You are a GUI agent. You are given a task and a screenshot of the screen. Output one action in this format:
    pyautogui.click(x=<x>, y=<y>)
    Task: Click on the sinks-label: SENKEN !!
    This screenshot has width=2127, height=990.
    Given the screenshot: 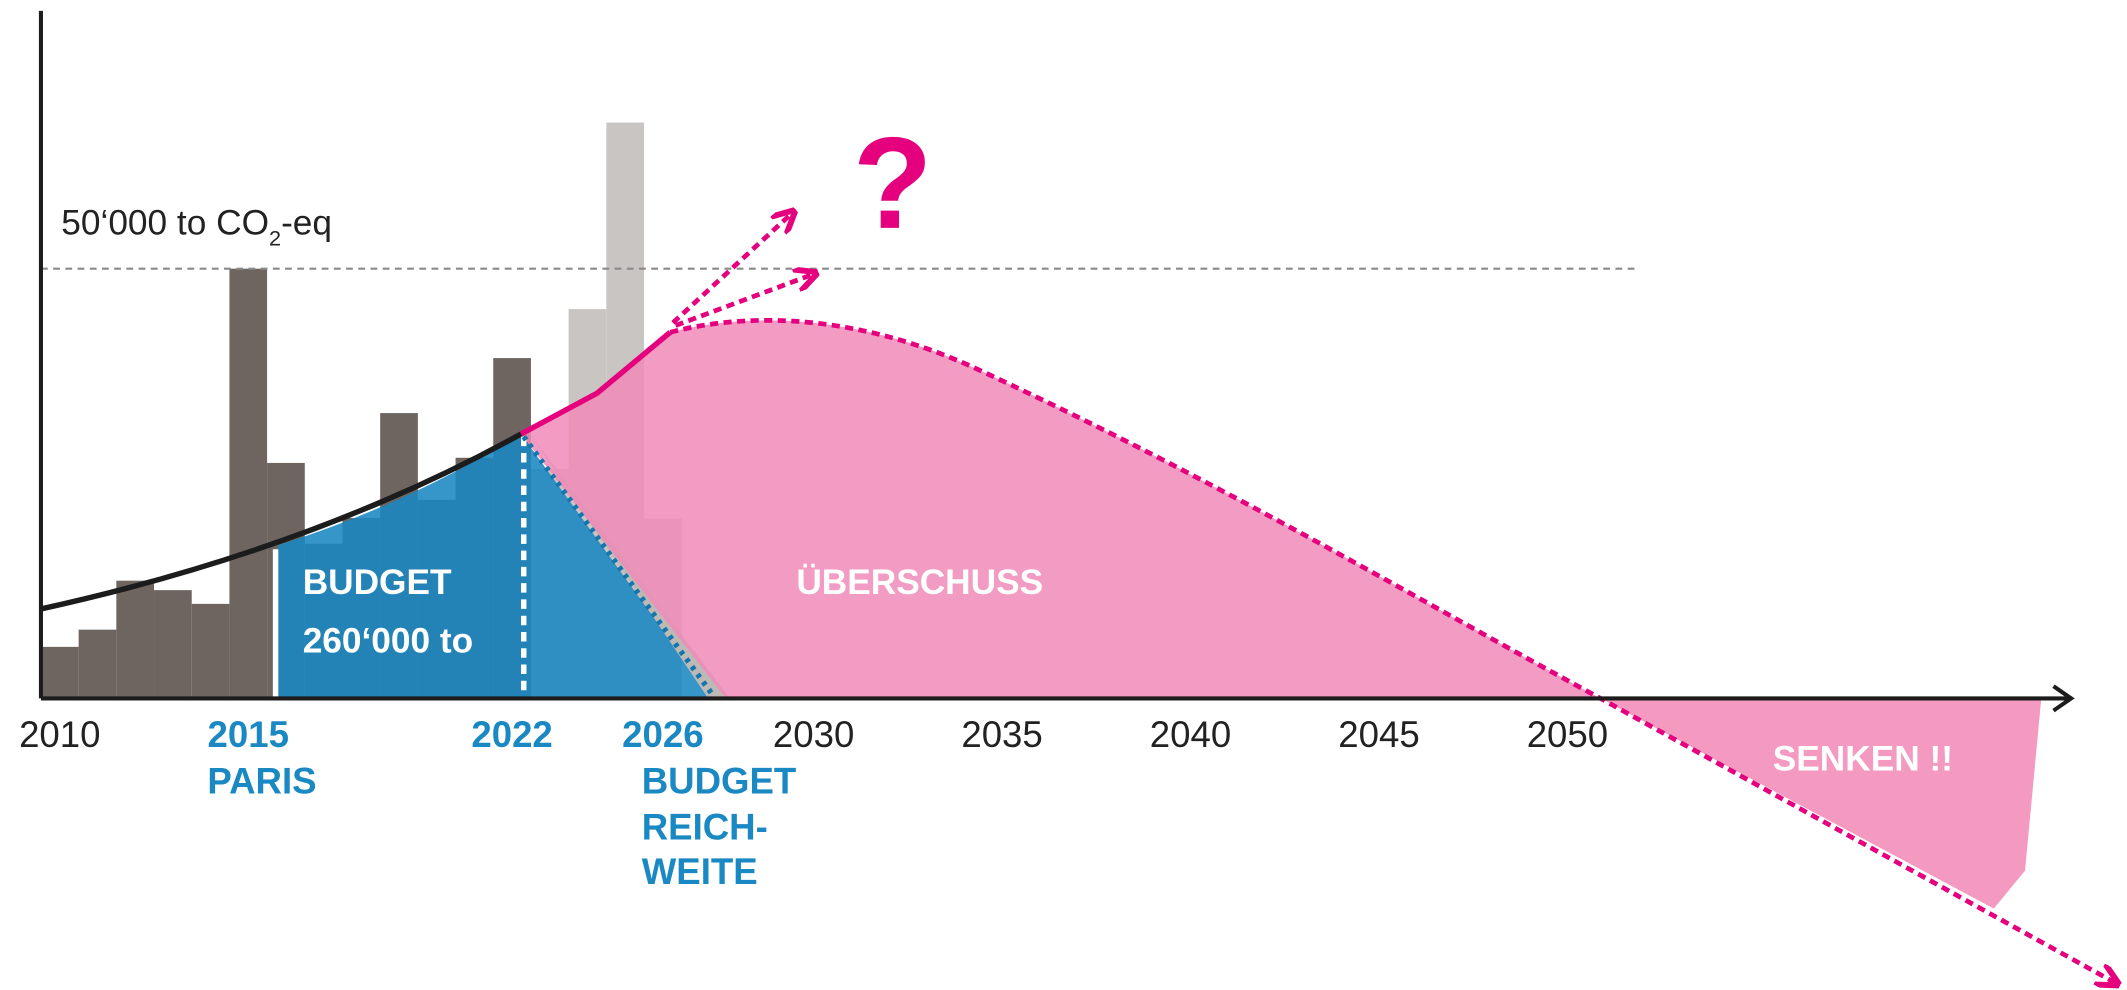 What is the action you would take?
    pyautogui.click(x=1863, y=758)
    